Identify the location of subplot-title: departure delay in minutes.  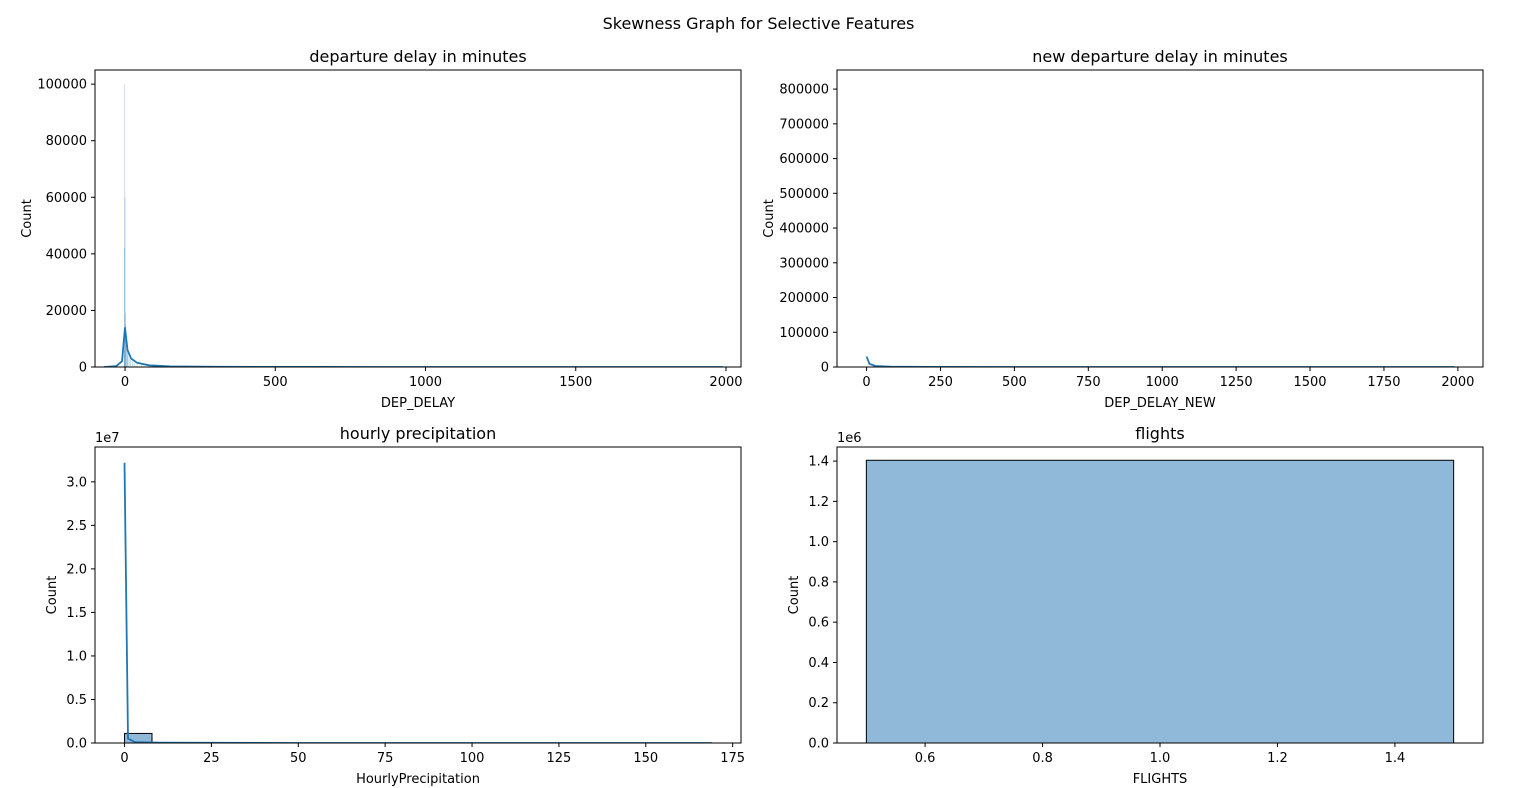
(417, 56).